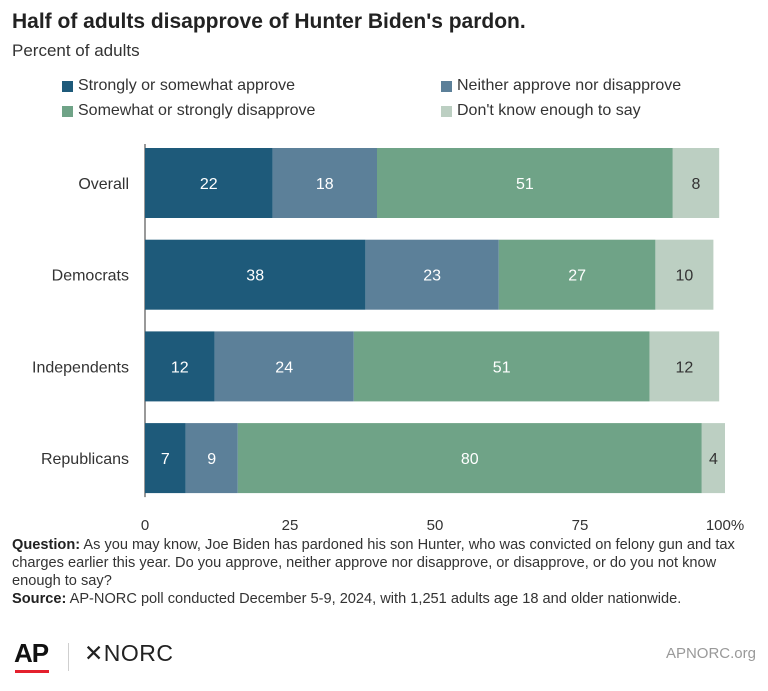  Describe the element at coordinates (85, 459) in the screenshot. I see `category-label: Republicans` at that location.